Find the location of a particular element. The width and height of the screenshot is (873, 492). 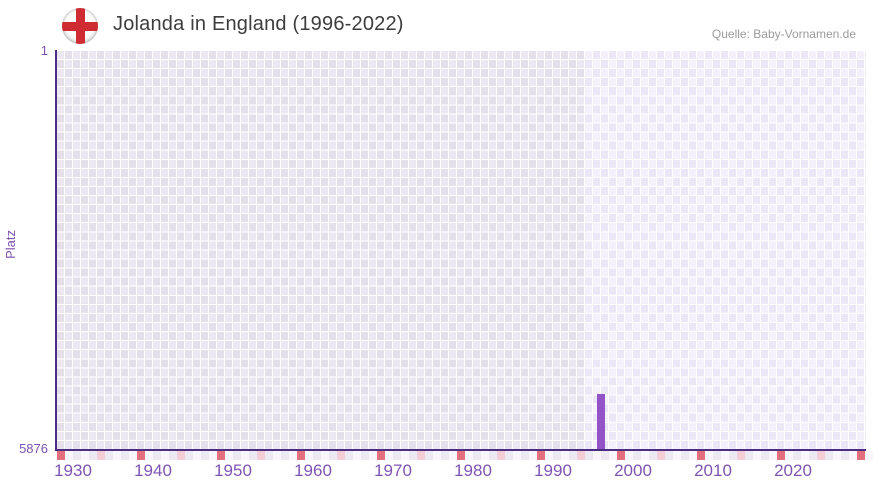

x-tick-label-1960: 1960 is located at coordinates (313, 470).